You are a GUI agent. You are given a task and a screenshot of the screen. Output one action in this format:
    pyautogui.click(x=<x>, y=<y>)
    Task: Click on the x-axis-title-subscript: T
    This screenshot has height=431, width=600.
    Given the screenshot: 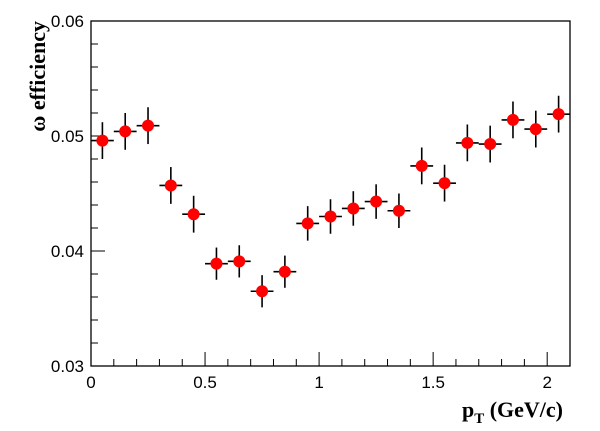 What is the action you would take?
    pyautogui.click(x=479, y=419)
    